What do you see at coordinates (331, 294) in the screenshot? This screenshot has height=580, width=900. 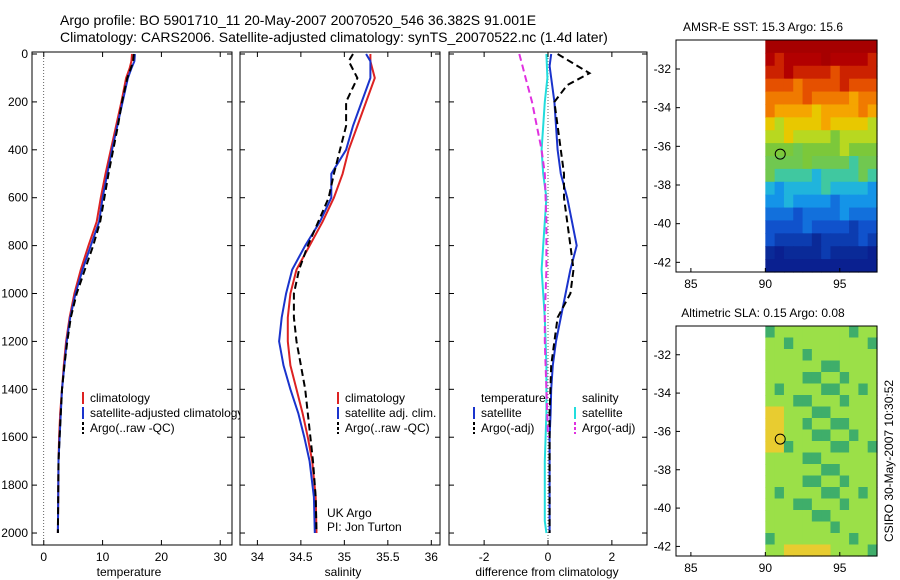 I see `series-line-climatology` at bounding box center [331, 294].